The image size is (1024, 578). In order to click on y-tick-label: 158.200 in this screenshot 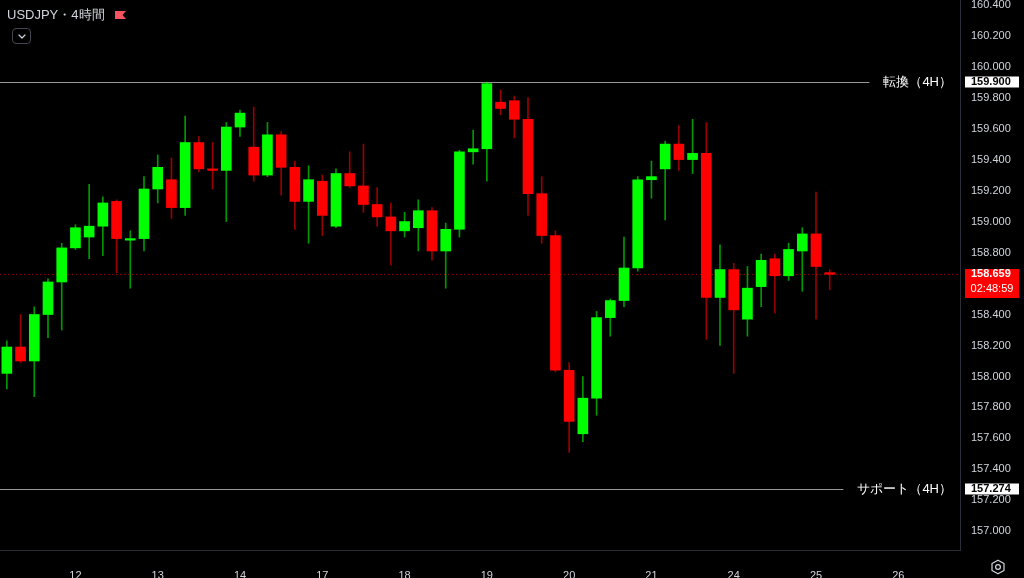, I will do `click(991, 344)`.